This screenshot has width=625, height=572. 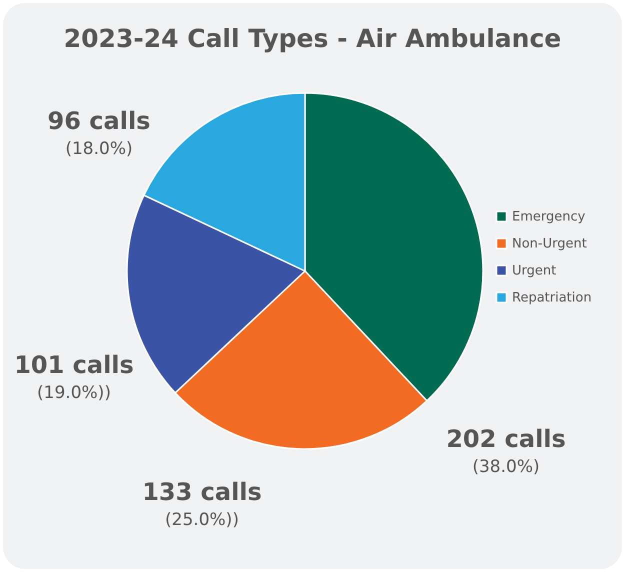 What do you see at coordinates (202, 504) in the screenshot?
I see `text: 133 calls (25.0%))` at bounding box center [202, 504].